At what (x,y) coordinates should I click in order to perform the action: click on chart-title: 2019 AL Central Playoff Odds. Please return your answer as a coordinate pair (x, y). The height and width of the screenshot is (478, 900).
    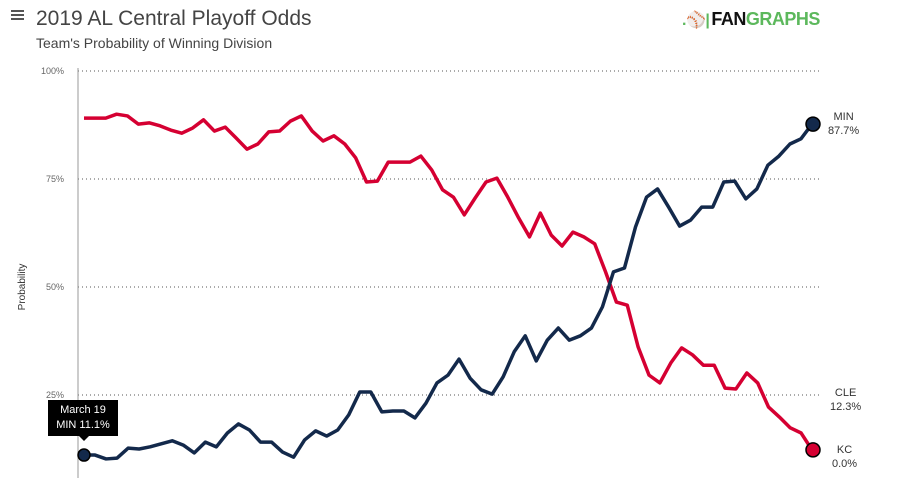
    Looking at the image, I should click on (174, 18).